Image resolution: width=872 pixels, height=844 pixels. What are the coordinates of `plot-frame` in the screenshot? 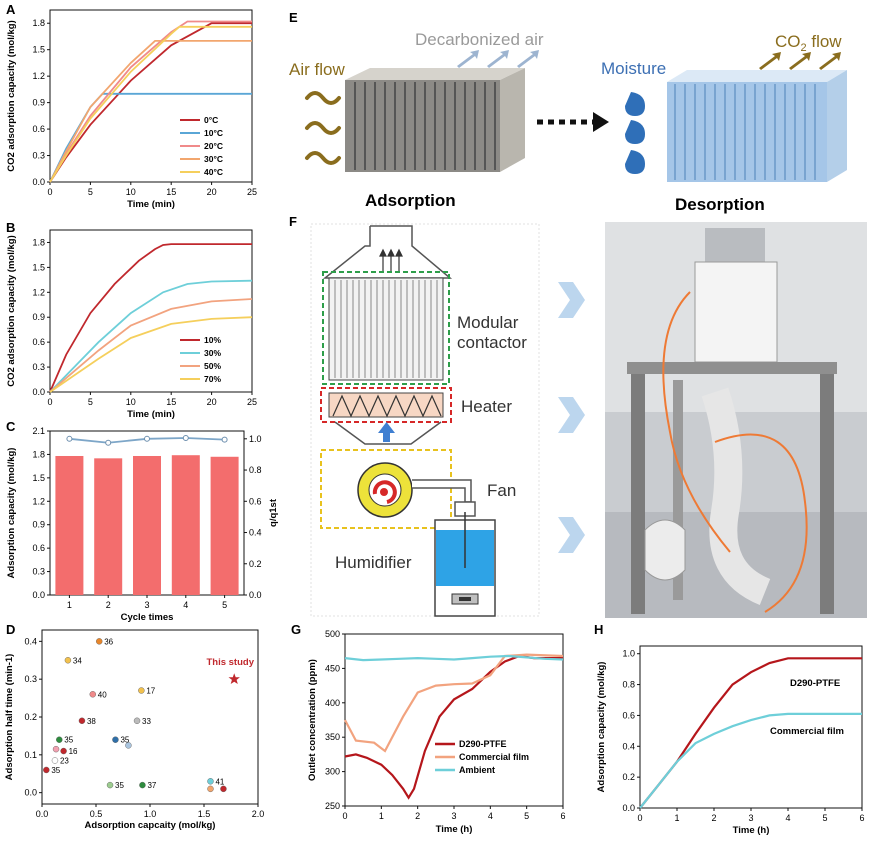 It's located at (151, 96).